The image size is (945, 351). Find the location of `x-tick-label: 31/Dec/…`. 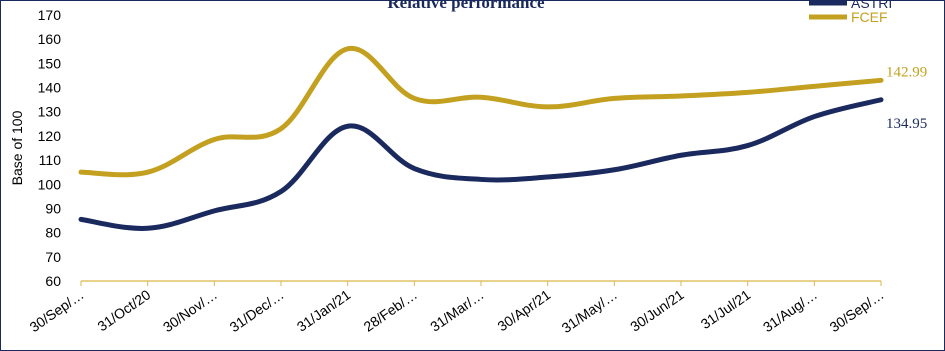

x-tick-label: 31/Dec/… is located at coordinates (257, 310).